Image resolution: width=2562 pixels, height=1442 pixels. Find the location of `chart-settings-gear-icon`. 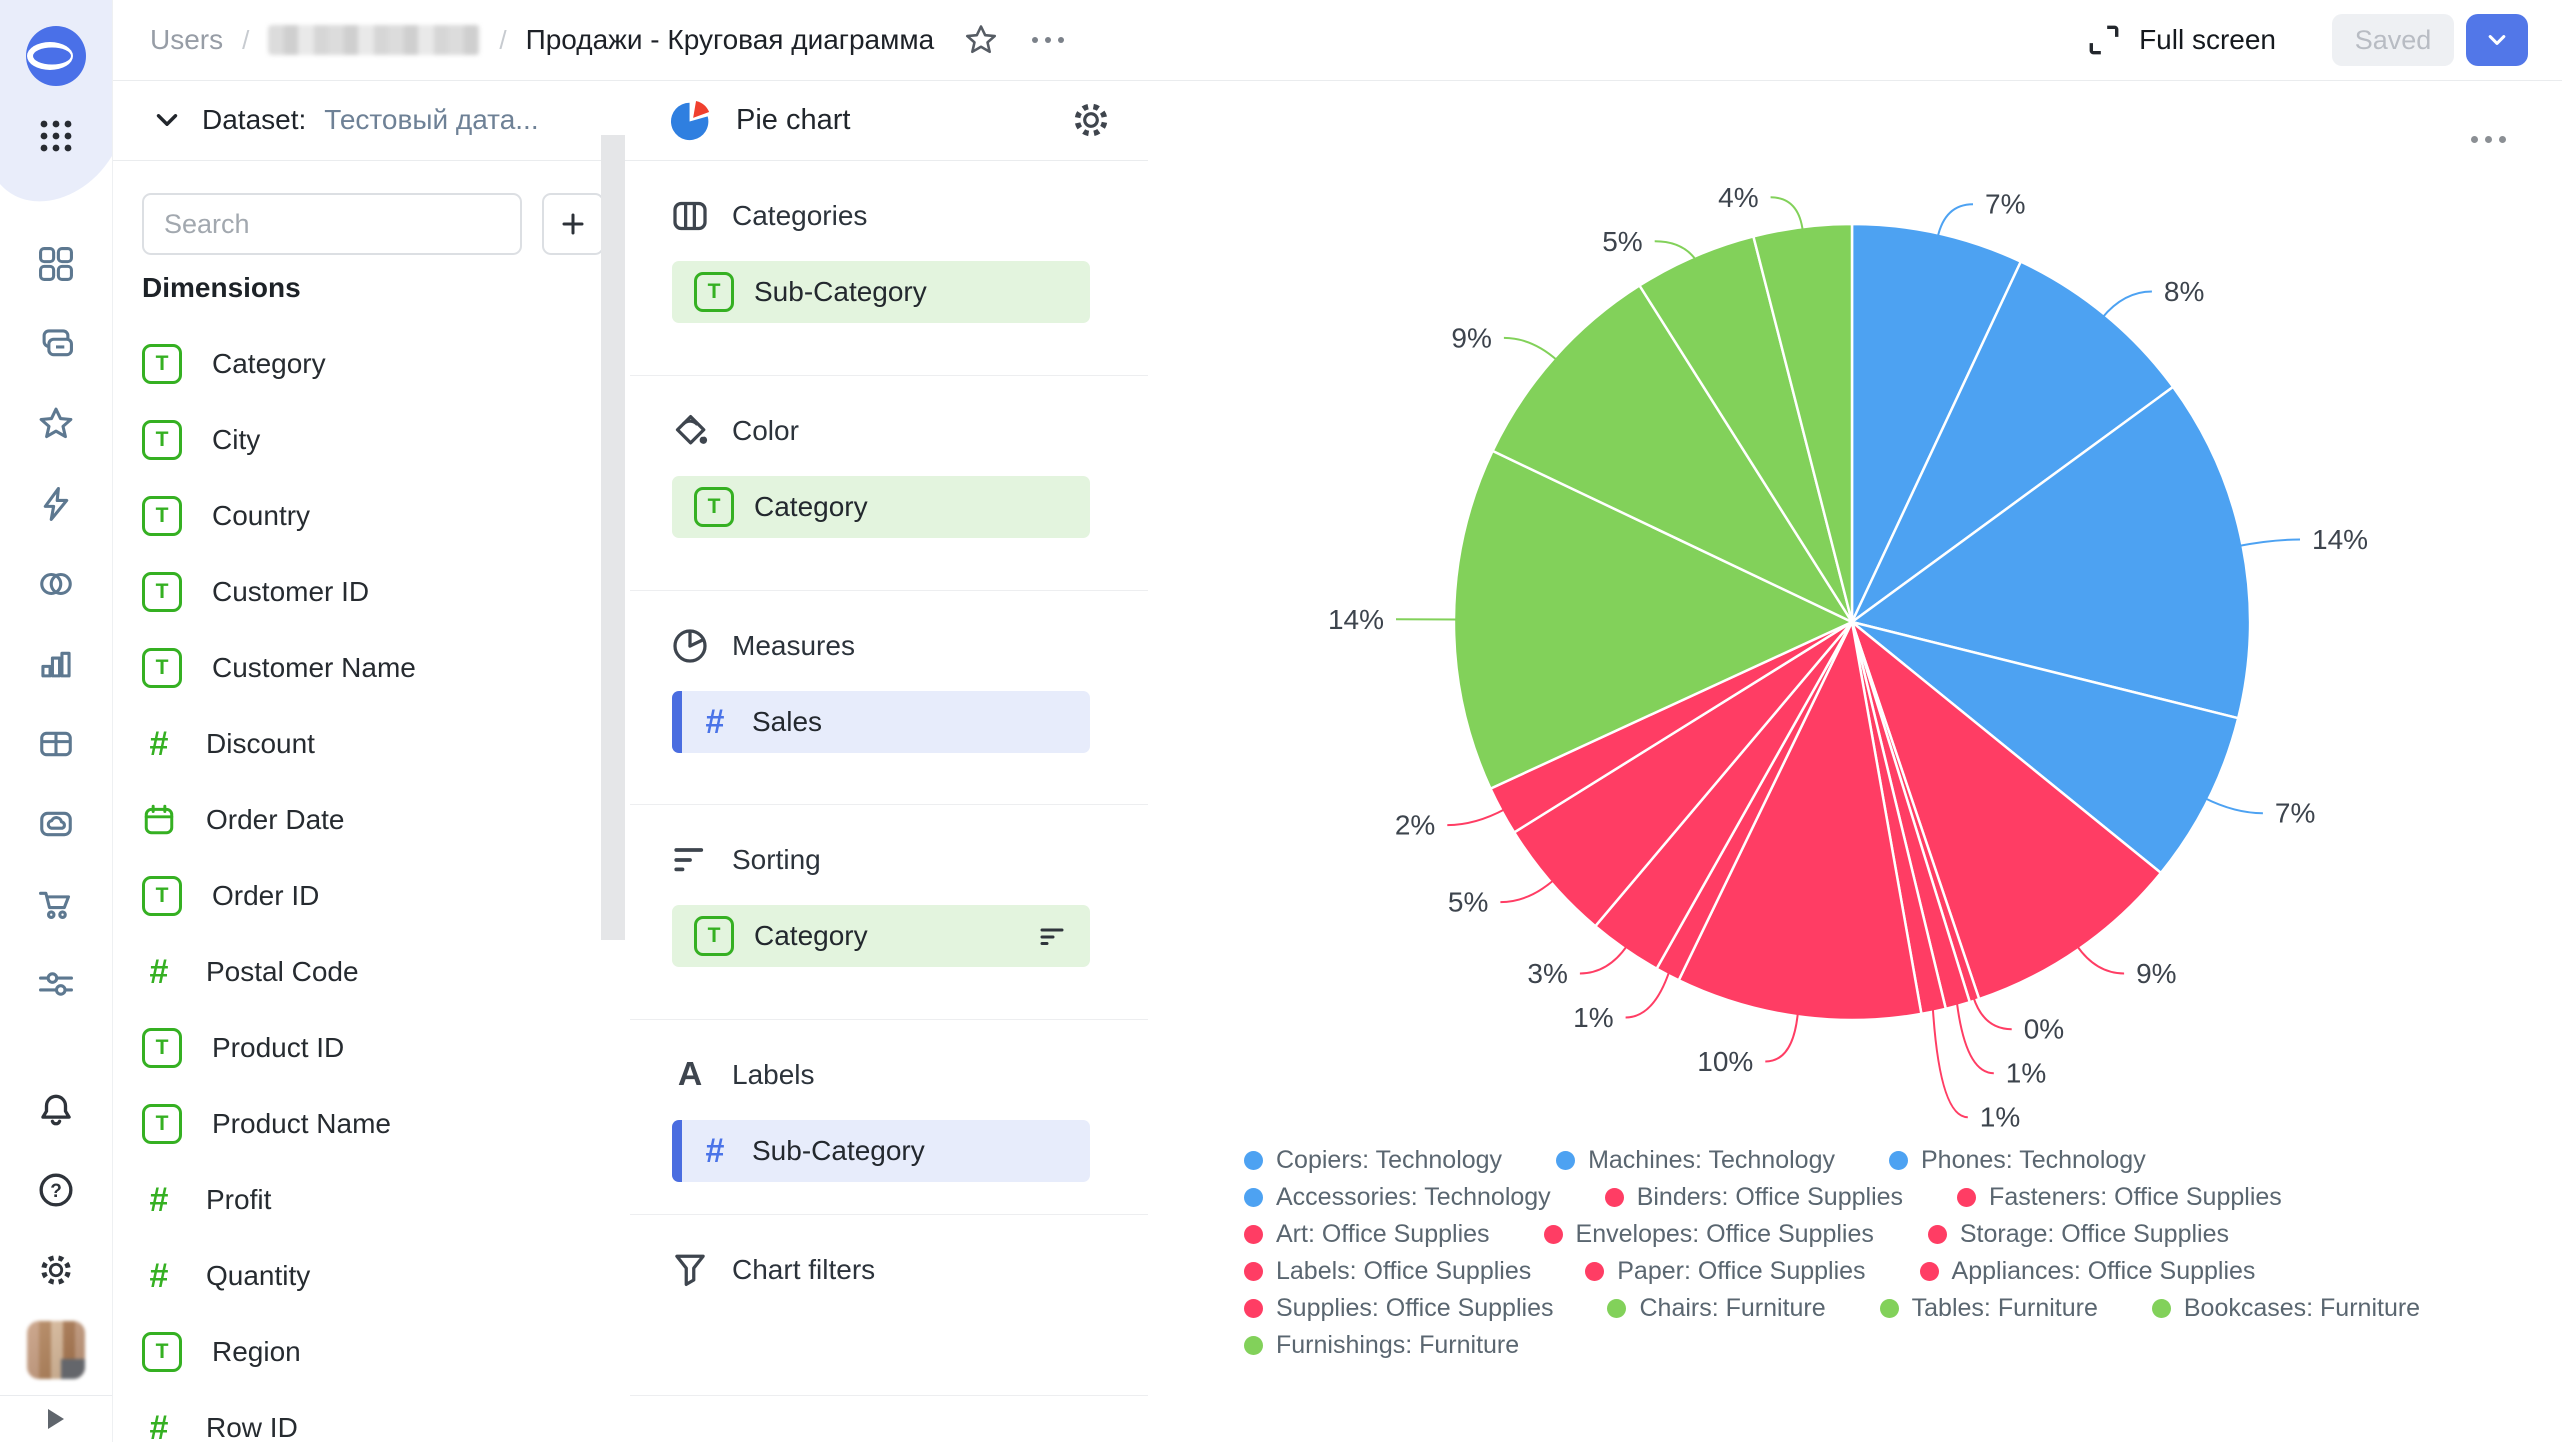

chart-settings-gear-icon is located at coordinates (1091, 120).